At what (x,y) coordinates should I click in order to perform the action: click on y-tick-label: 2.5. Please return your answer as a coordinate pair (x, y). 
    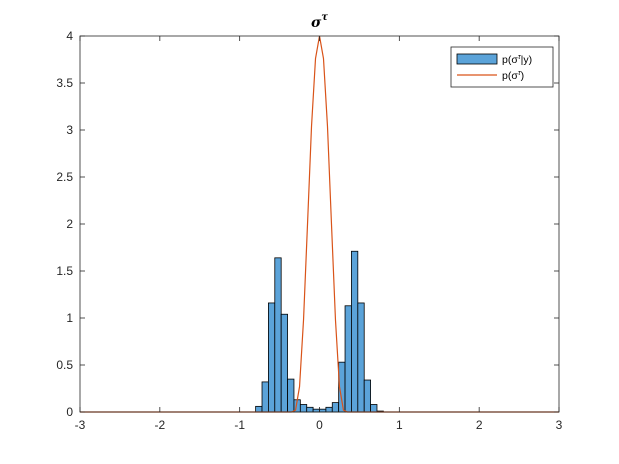
    Looking at the image, I should click on (64, 177).